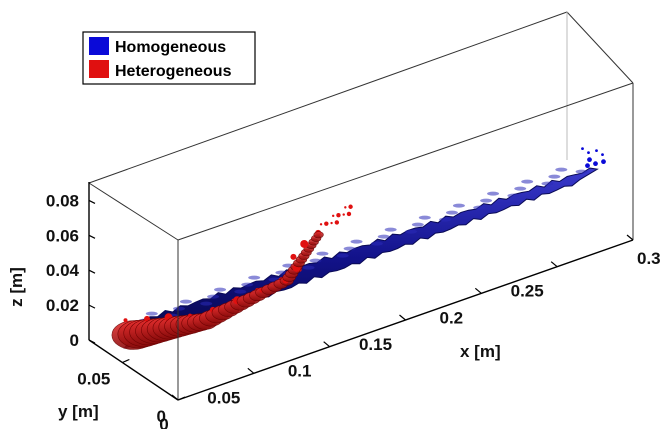 Image resolution: width=666 pixels, height=429 pixels. I want to click on z-tick-label: 0.04, so click(63, 270).